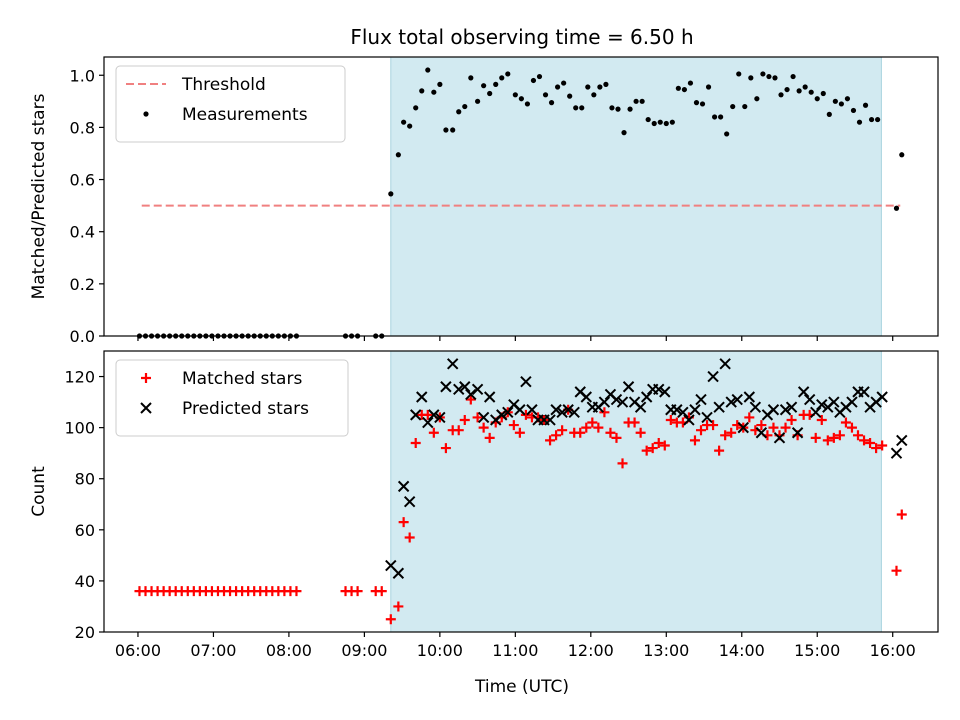  I want to click on x-tick-label: 13:00, so click(666, 650).